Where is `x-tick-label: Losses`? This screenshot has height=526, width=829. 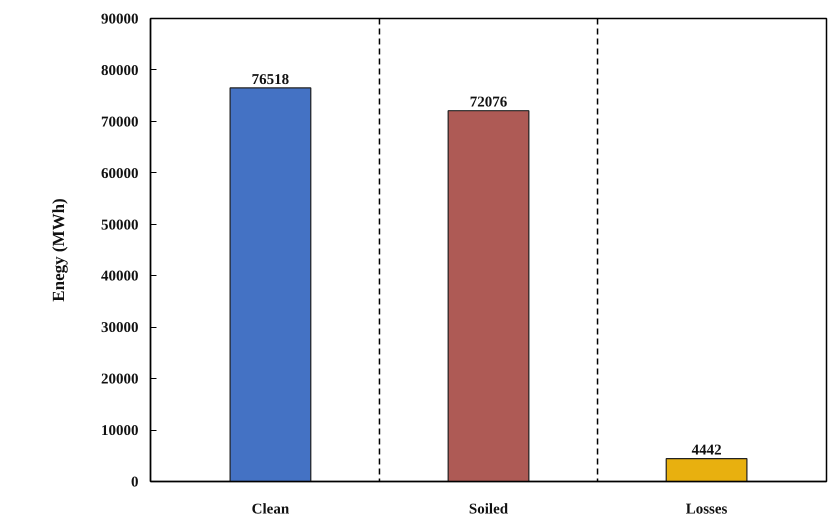 x-tick-label: Losses is located at coordinates (707, 510).